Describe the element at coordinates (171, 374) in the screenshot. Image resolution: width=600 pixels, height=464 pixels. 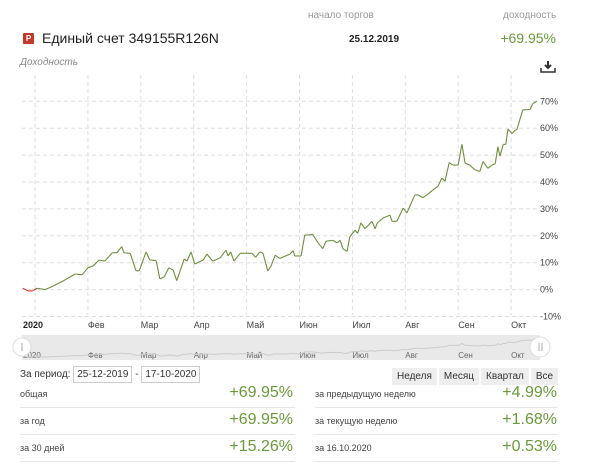
I see `period-to-input: 17-10-2020` at that location.